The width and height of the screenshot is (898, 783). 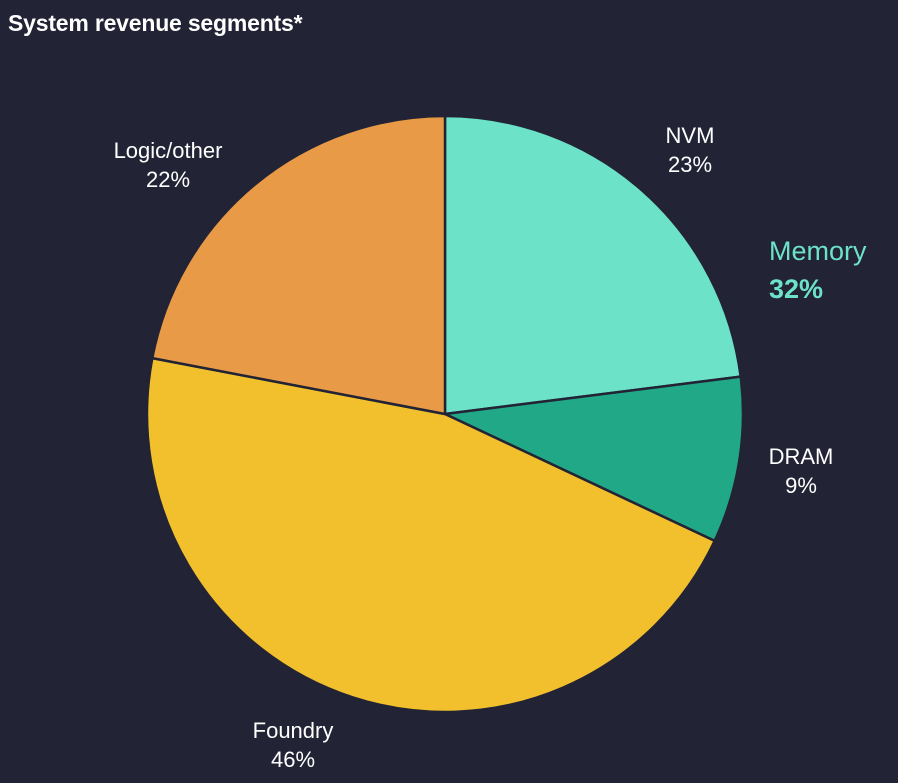 What do you see at coordinates (801, 485) in the screenshot?
I see `slice-value-dram: 9%` at bounding box center [801, 485].